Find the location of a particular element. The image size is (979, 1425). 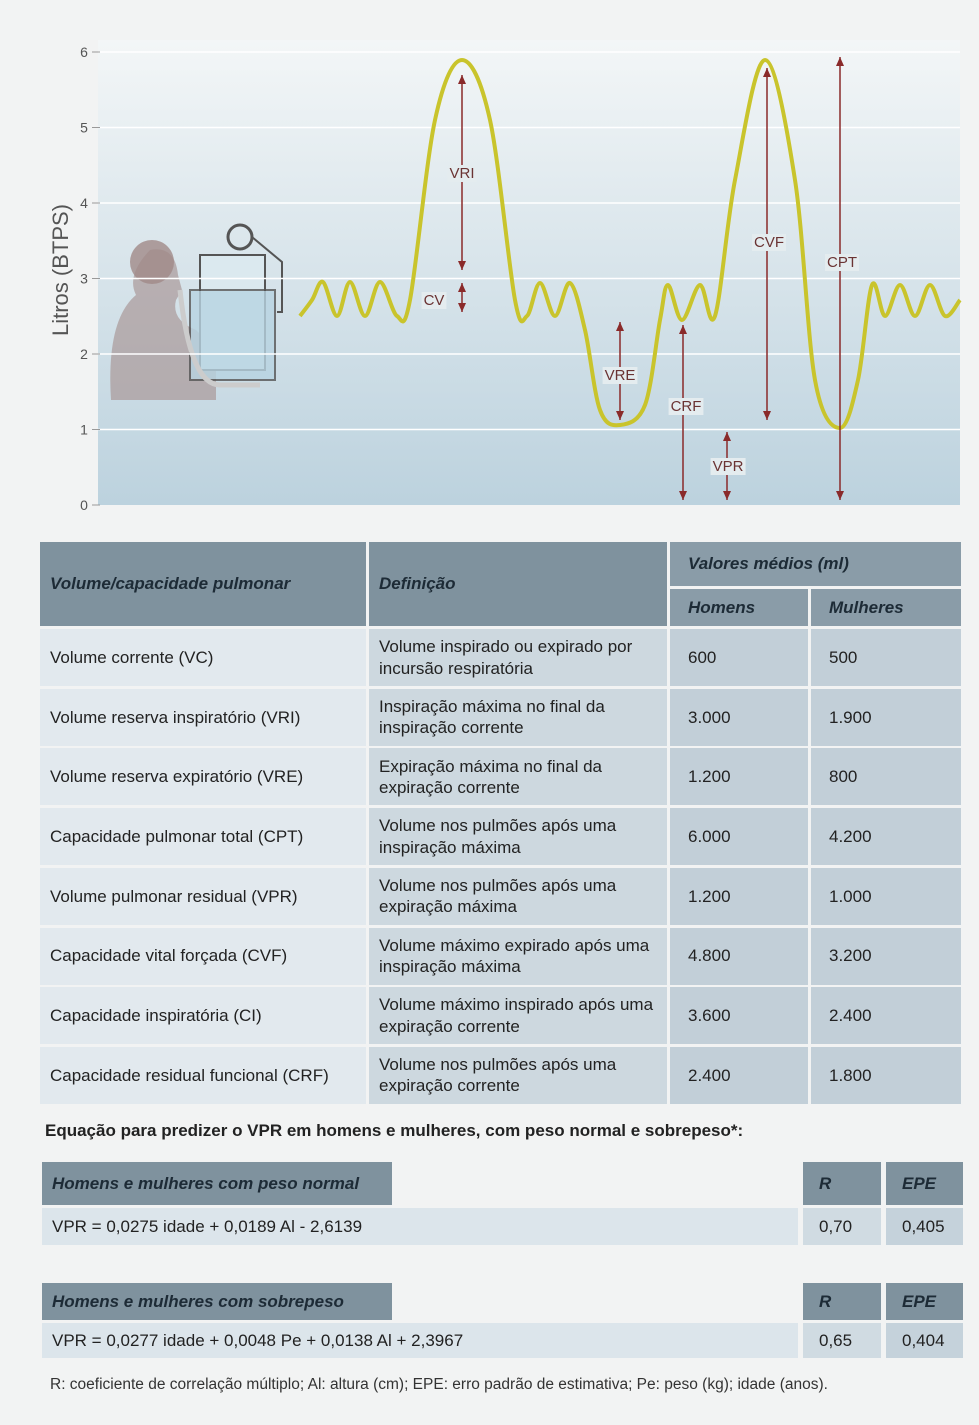

table-cell: Volume reserva inspiratório (VRI) is located at coordinates (203, 717).